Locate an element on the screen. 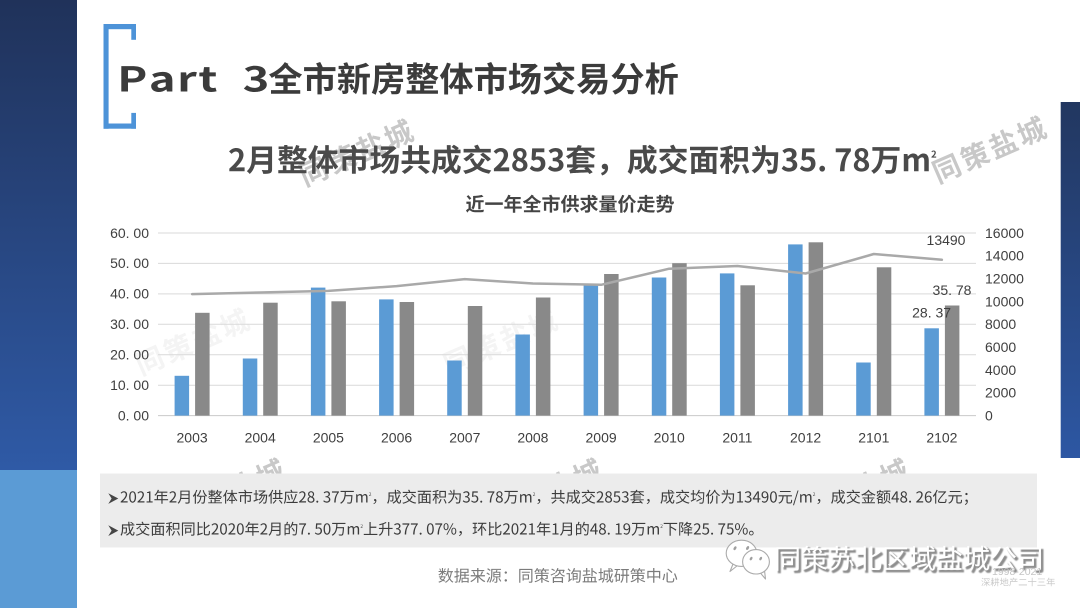 The image size is (1080, 608). svg-text: 0. 00 is located at coordinates (133, 415).